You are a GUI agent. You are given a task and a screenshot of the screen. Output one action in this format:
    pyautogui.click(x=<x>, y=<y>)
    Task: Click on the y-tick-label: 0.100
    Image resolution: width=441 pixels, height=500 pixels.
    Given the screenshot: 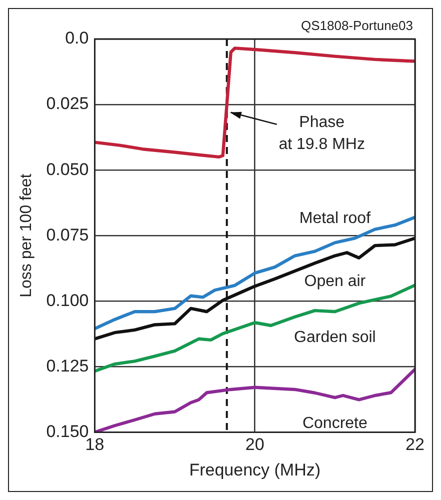 What is the action you would take?
    pyautogui.click(x=67, y=300)
    